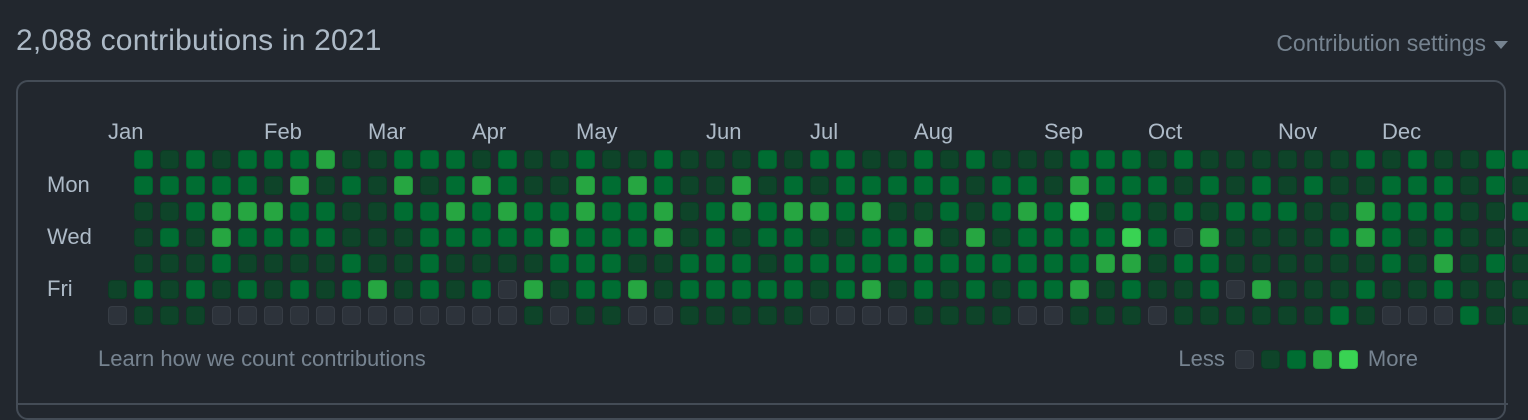 This screenshot has height=420, width=1528. What do you see at coordinates (262, 358) in the screenshot?
I see `learn-how-we-count-link: Learn how we count contributions` at bounding box center [262, 358].